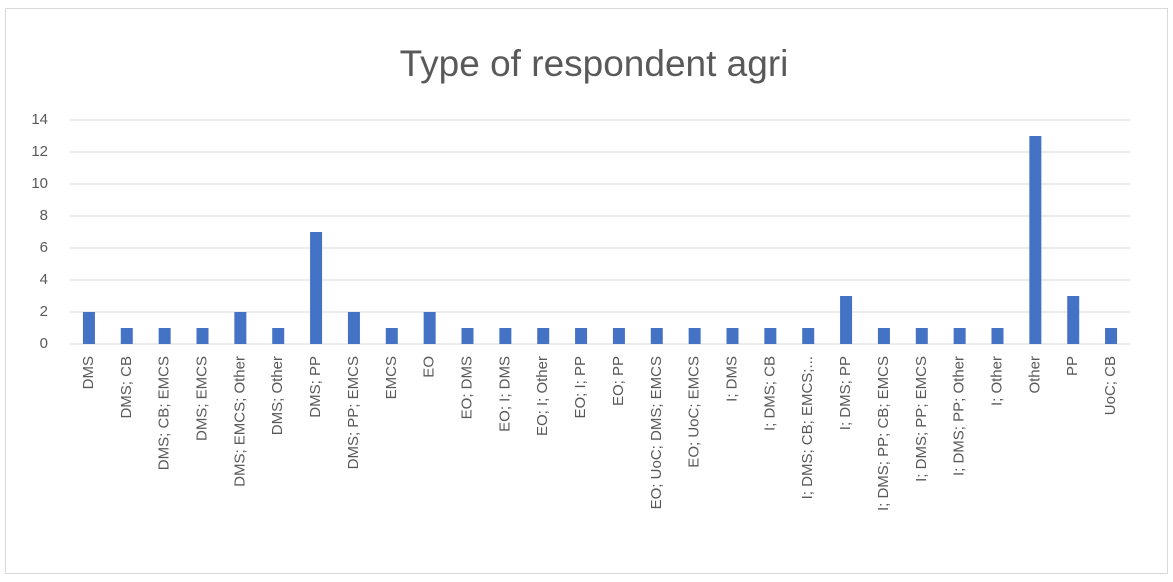  Describe the element at coordinates (201, 398) in the screenshot. I see `x-tick-label: DMS; EMCS` at that location.